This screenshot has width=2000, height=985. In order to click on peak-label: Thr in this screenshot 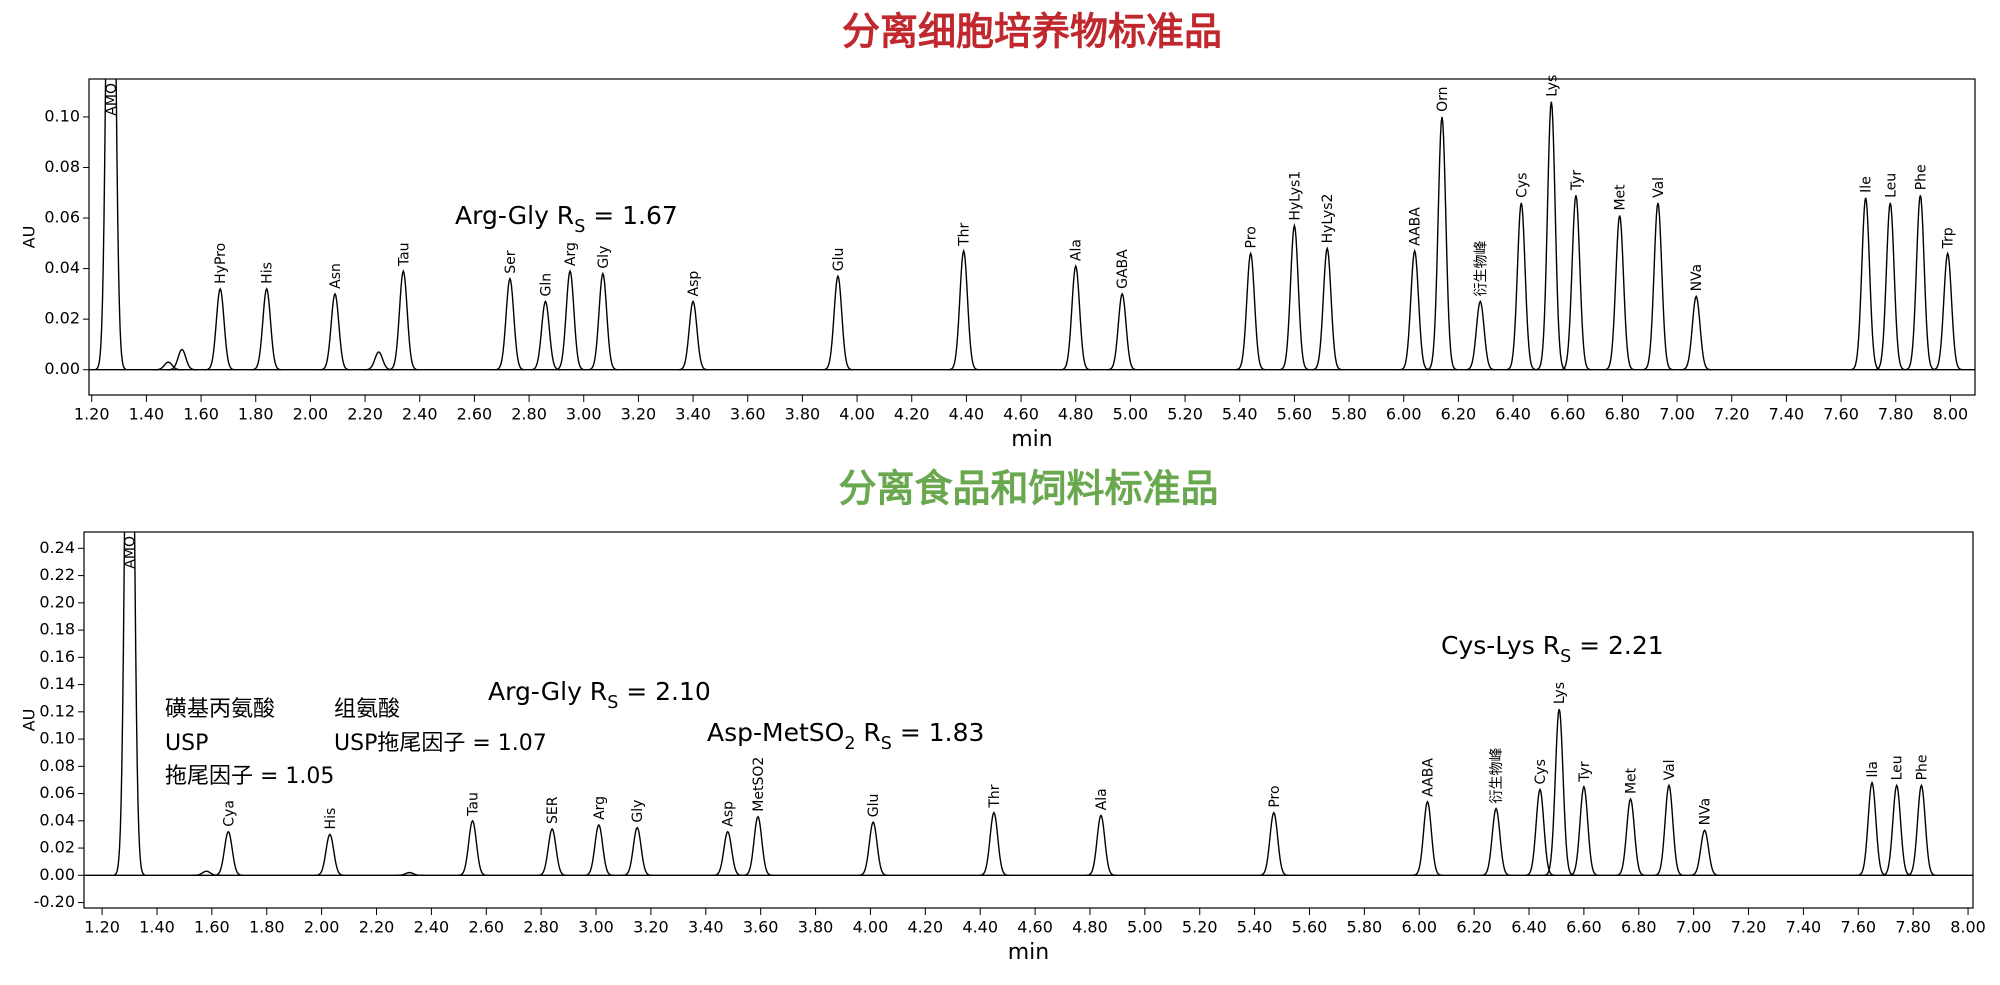, I will do `click(995, 796)`.